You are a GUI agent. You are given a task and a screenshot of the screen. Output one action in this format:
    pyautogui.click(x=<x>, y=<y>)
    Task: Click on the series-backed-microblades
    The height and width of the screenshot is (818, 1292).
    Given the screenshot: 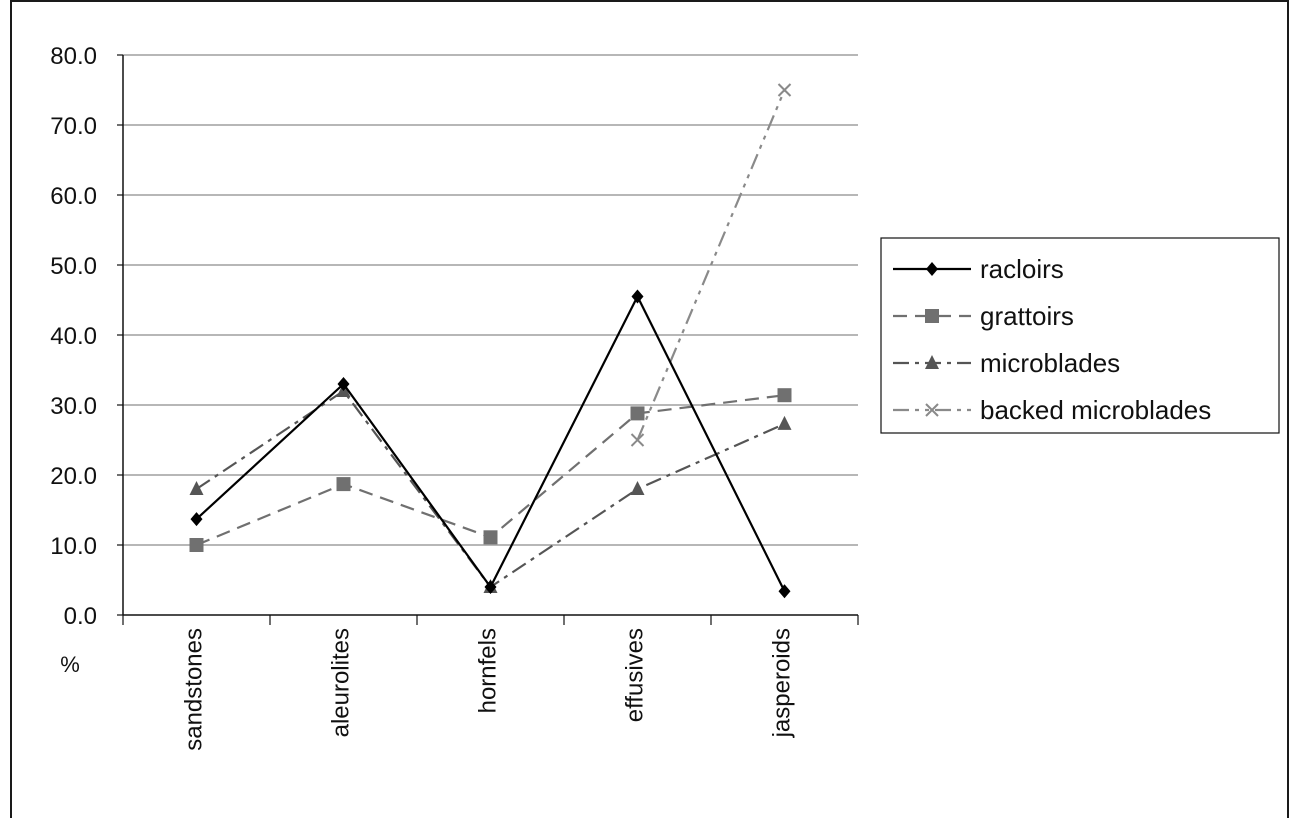 What is the action you would take?
    pyautogui.click(x=711, y=265)
    